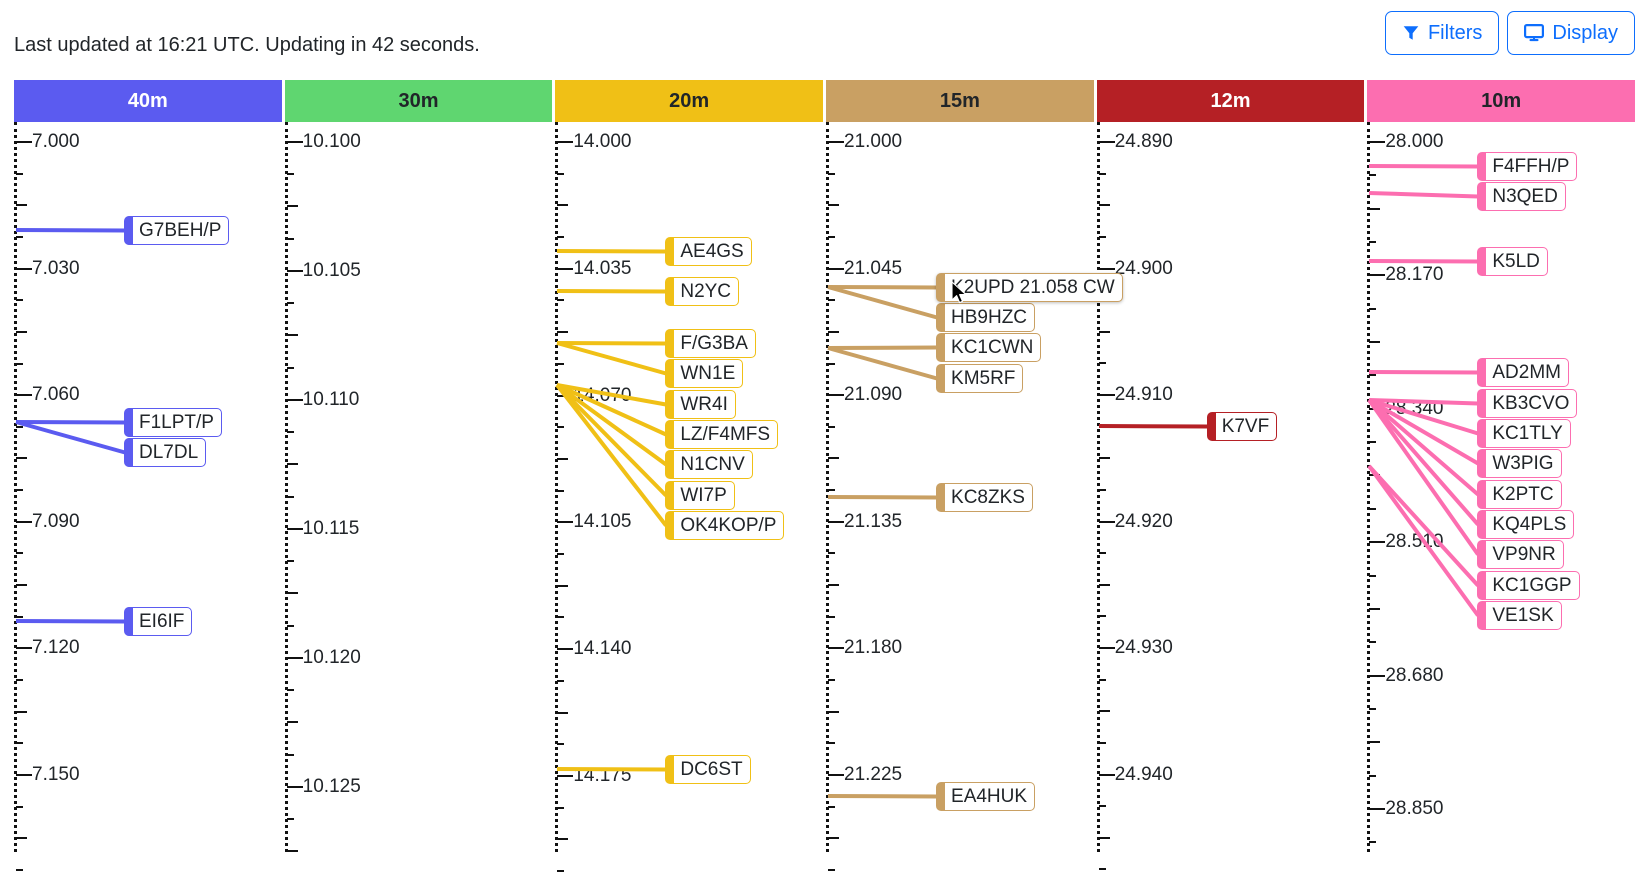 The image size is (1649, 872). What do you see at coordinates (173, 422) in the screenshot?
I see `spot-box: F1LPT/P` at bounding box center [173, 422].